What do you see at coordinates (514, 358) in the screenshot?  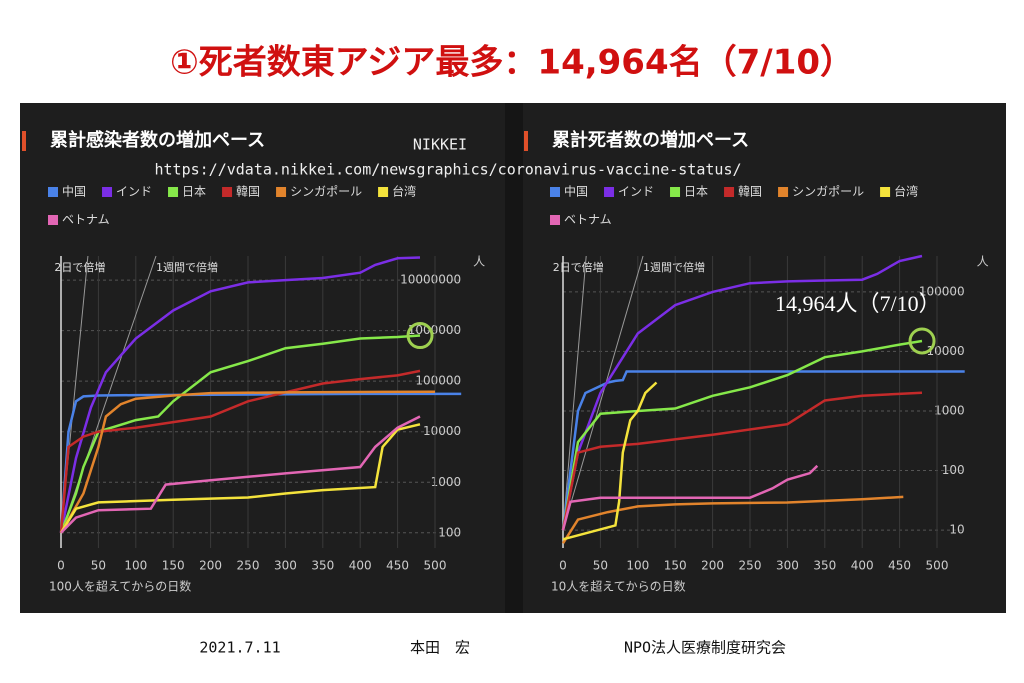 I see `panel-separator` at bounding box center [514, 358].